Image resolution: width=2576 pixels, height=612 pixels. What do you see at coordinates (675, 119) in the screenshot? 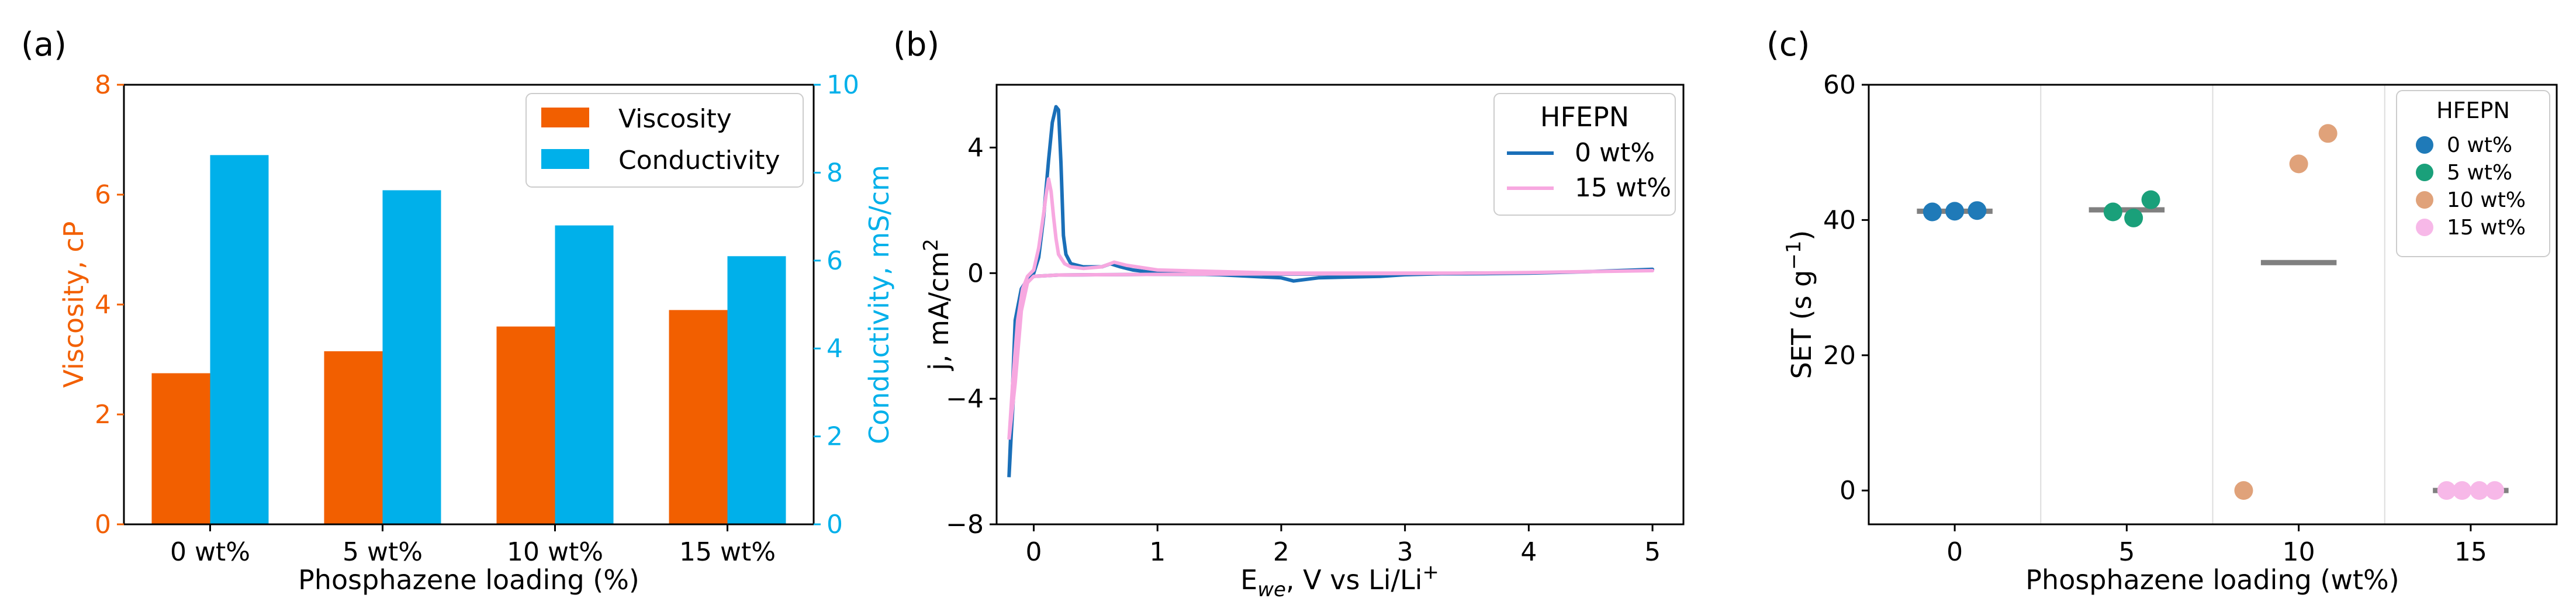
I see `legend-label-viscosity: Viscosity` at bounding box center [675, 119].